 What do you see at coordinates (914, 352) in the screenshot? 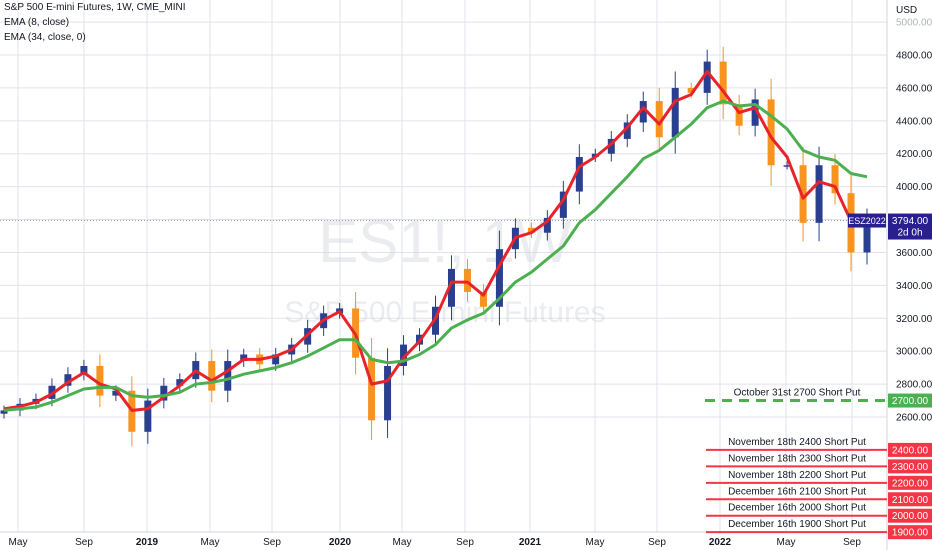
I see `price-tick-label: 3000.00` at bounding box center [914, 352].